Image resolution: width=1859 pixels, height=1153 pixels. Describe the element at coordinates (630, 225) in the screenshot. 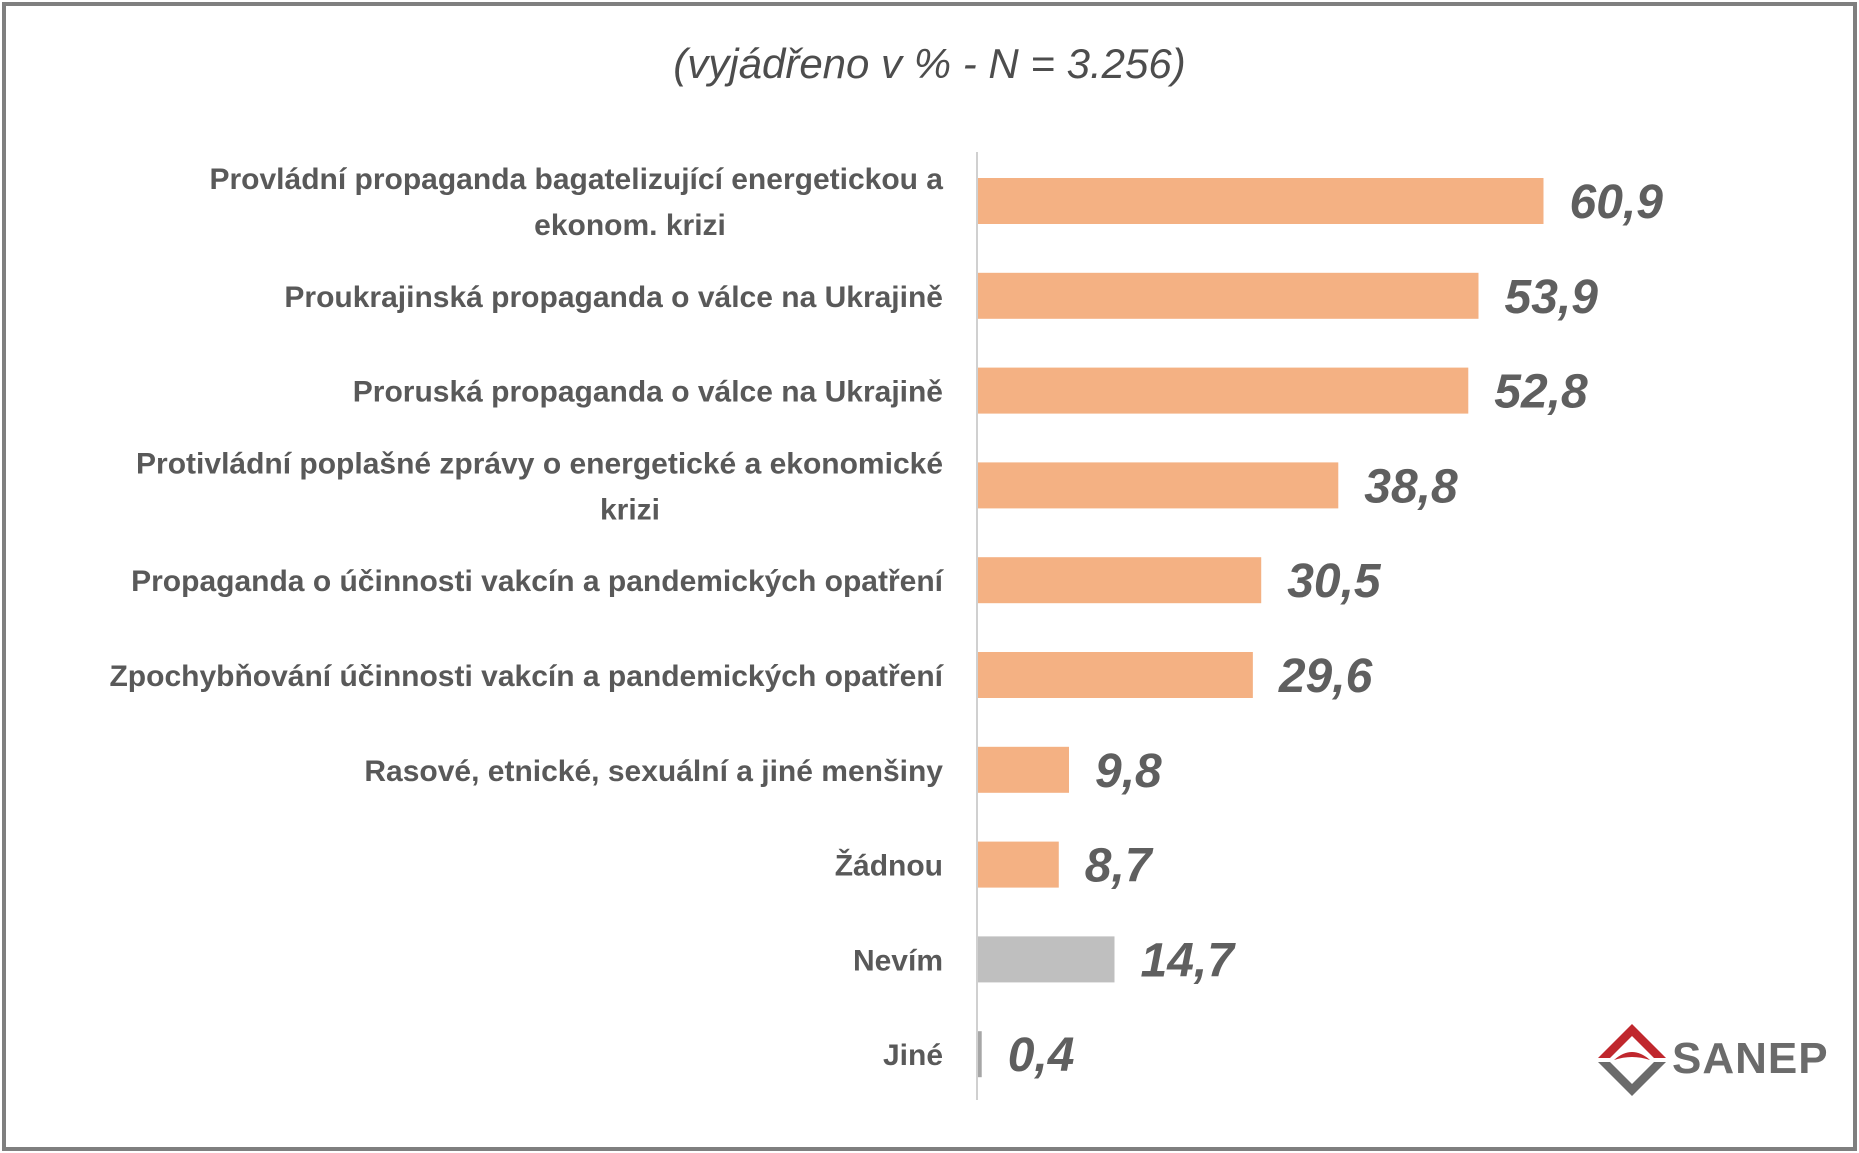

I see `category-label-line: ekonom. krizi` at that location.